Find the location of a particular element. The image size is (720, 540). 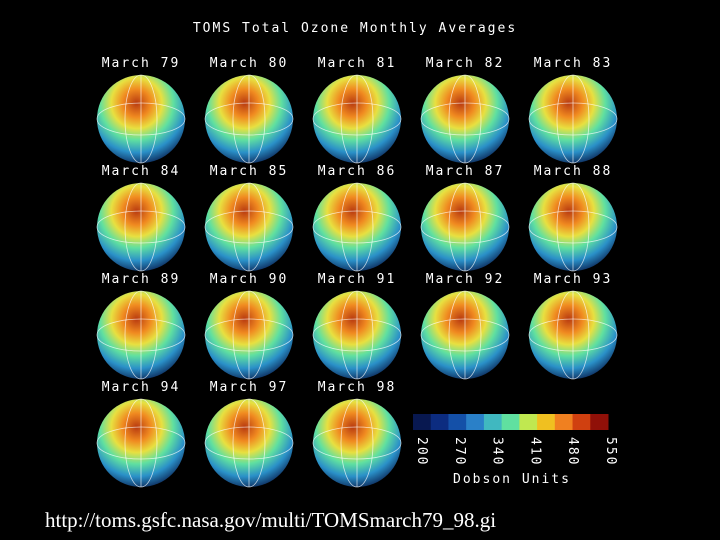

panel-label: March 93 is located at coordinates (573, 279).